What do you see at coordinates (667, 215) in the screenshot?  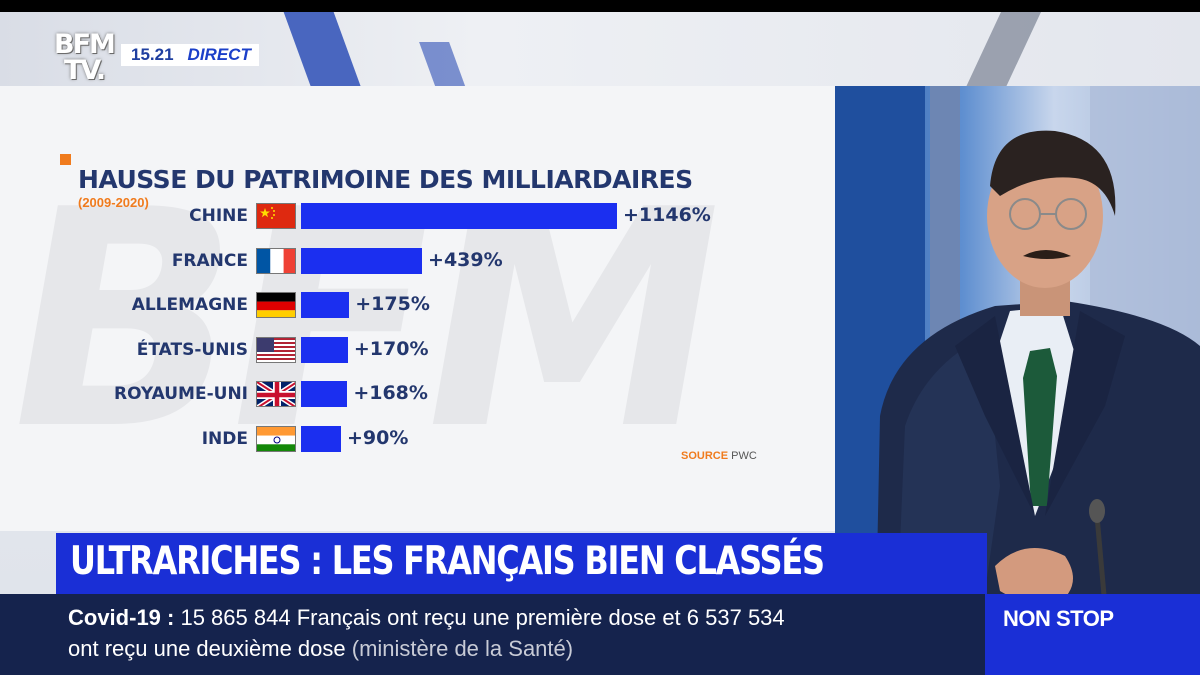 I see `value-label: +1146%` at bounding box center [667, 215].